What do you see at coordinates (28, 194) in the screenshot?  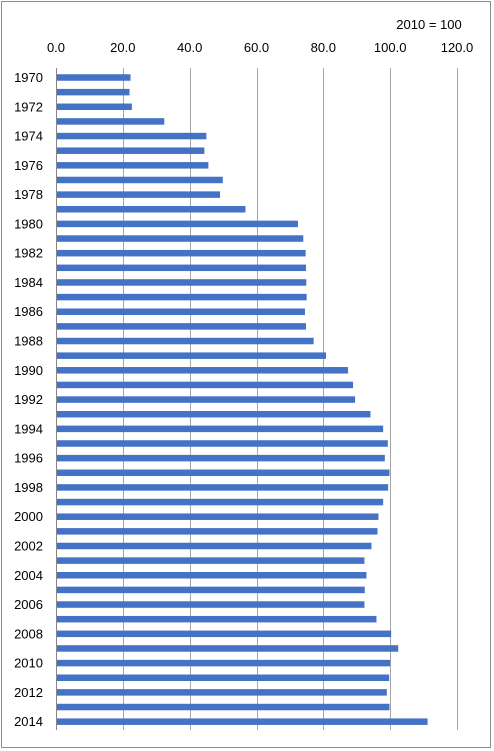 I see `y-category-label: 1978` at bounding box center [28, 194].